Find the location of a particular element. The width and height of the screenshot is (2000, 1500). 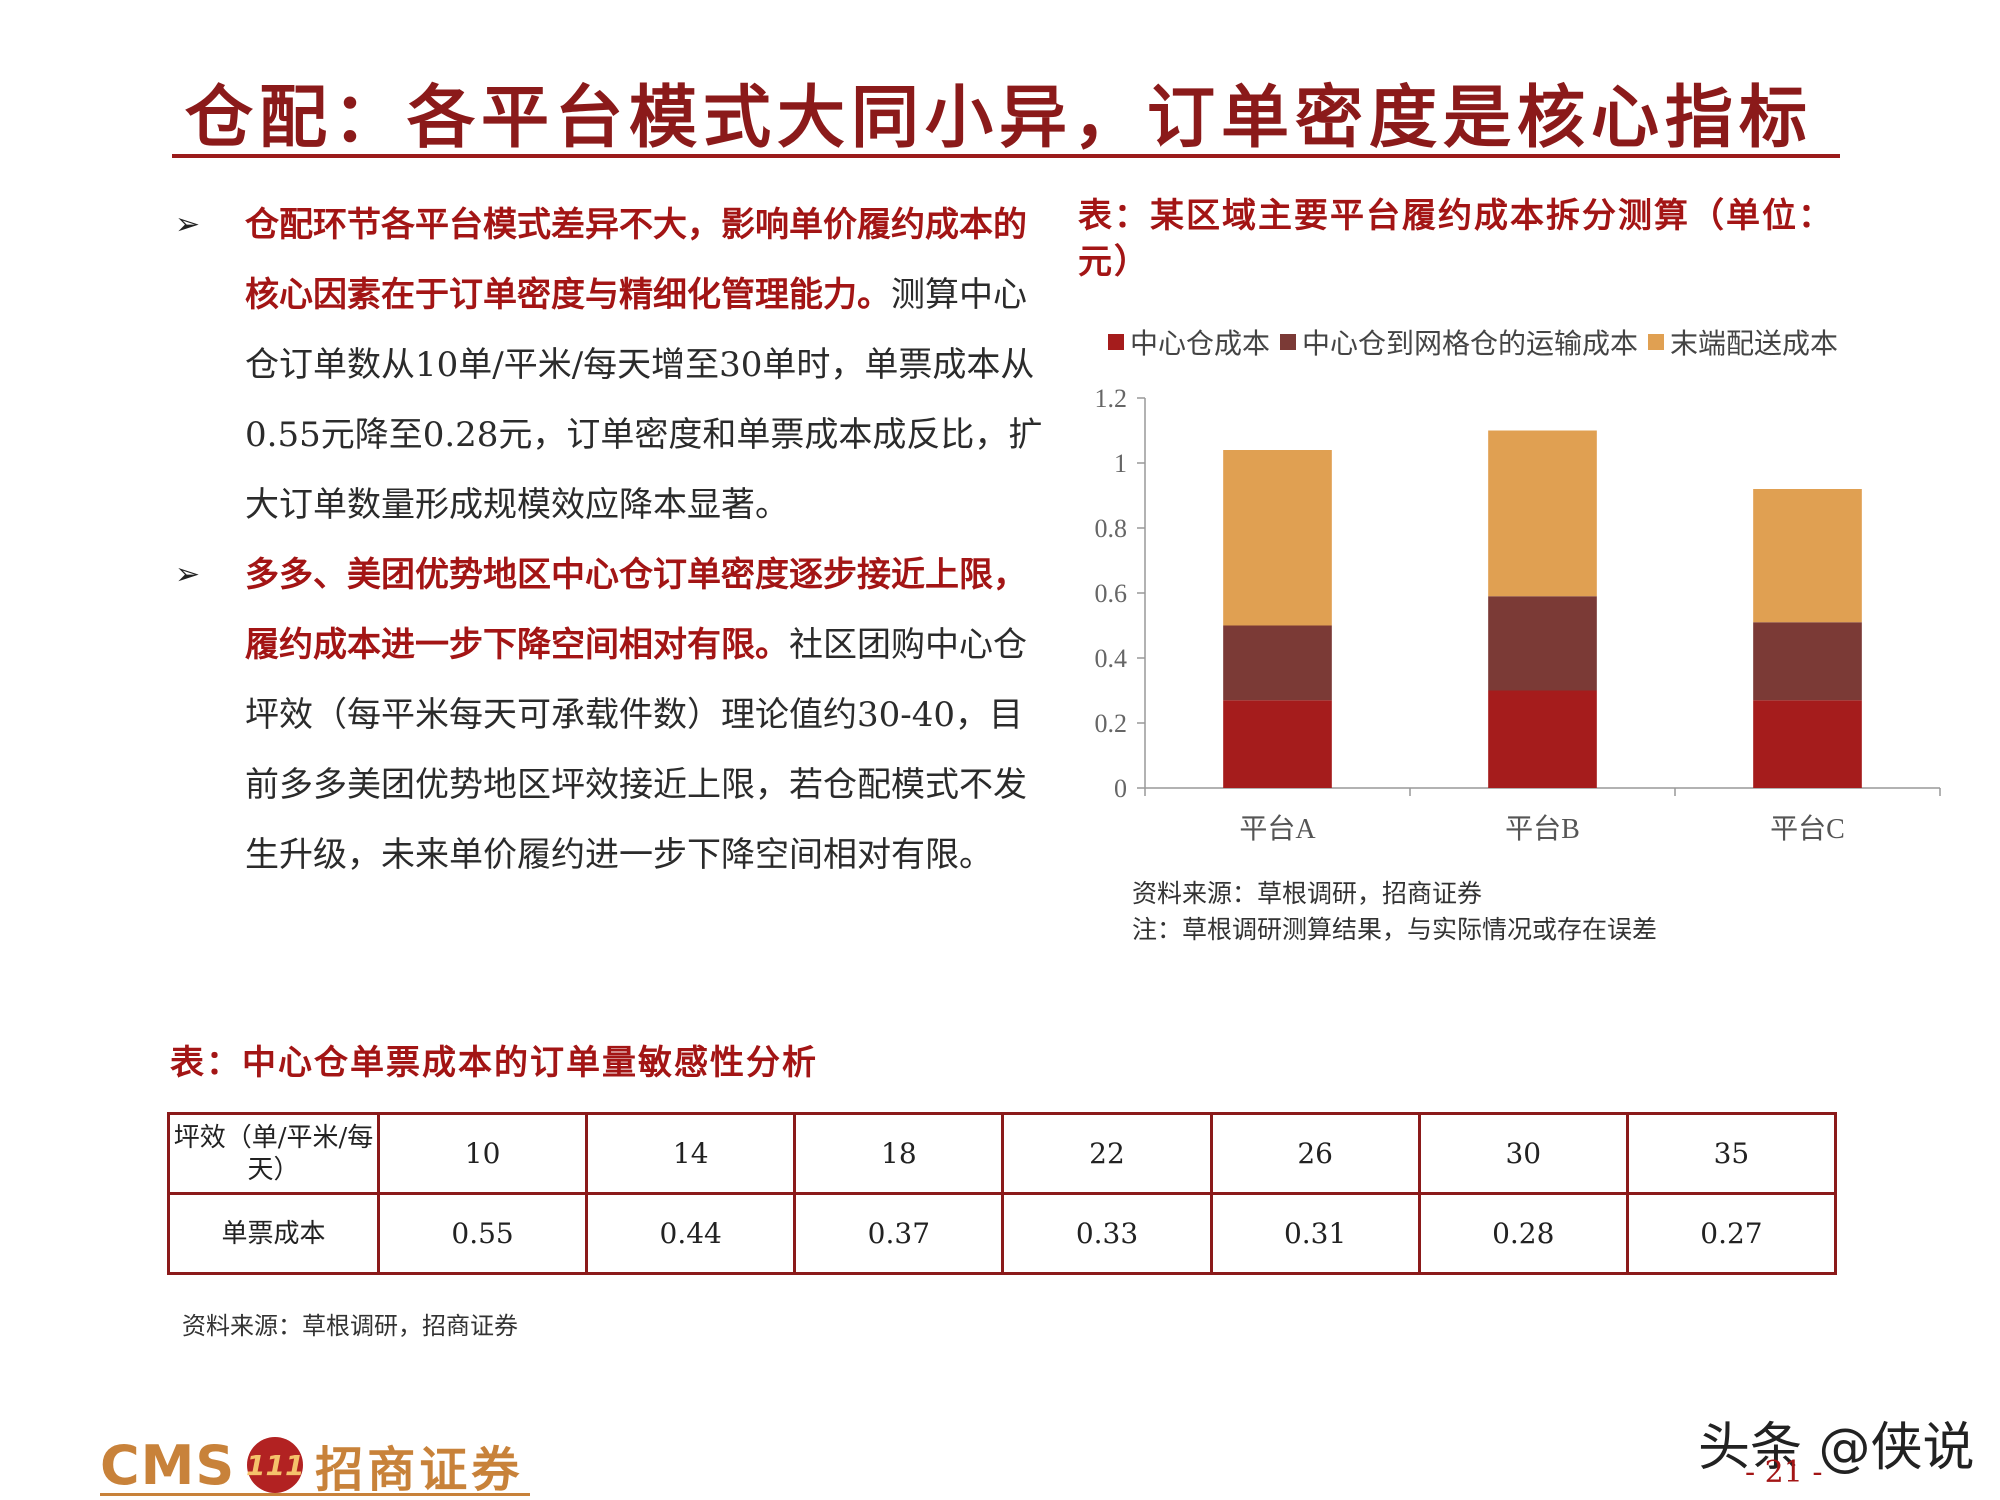

table-row: 单票成本 0.55 0.44 0.37 0.33 0.31 0.28 0.27 is located at coordinates (1002, 1233).